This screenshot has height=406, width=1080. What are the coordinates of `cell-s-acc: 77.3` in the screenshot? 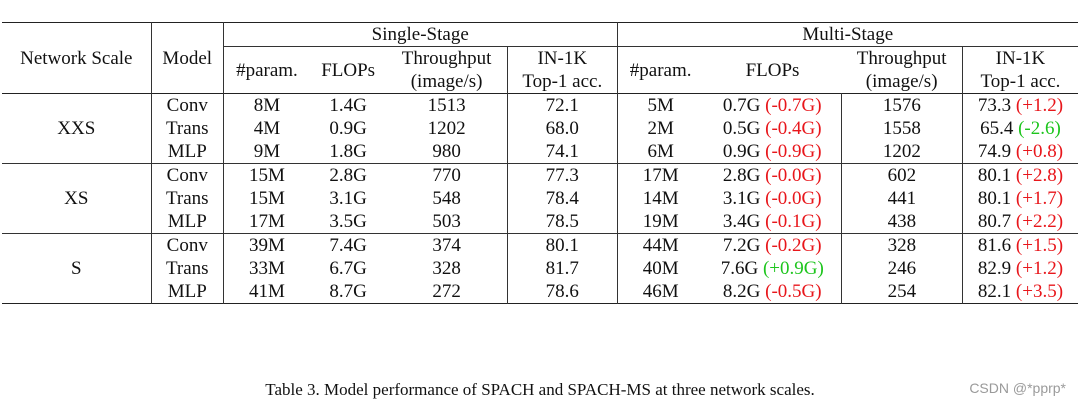 It's located at (562, 175).